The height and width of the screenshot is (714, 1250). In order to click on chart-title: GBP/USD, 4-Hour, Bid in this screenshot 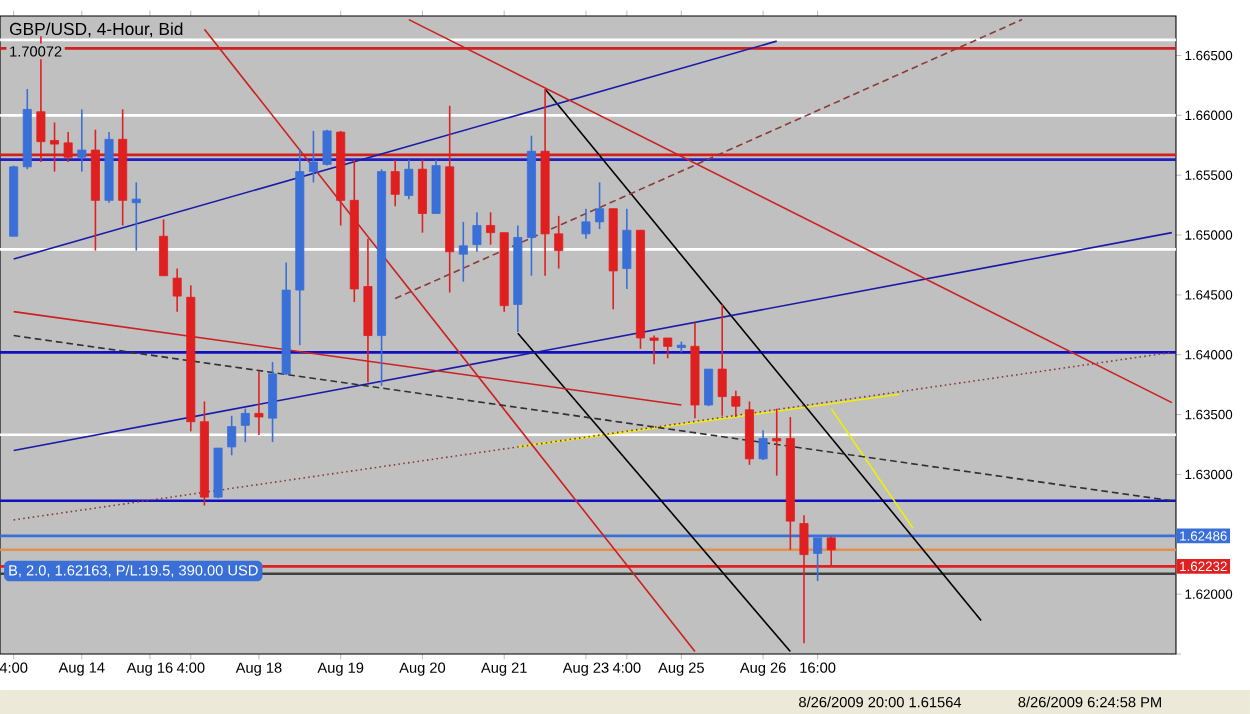, I will do `click(96, 30)`.